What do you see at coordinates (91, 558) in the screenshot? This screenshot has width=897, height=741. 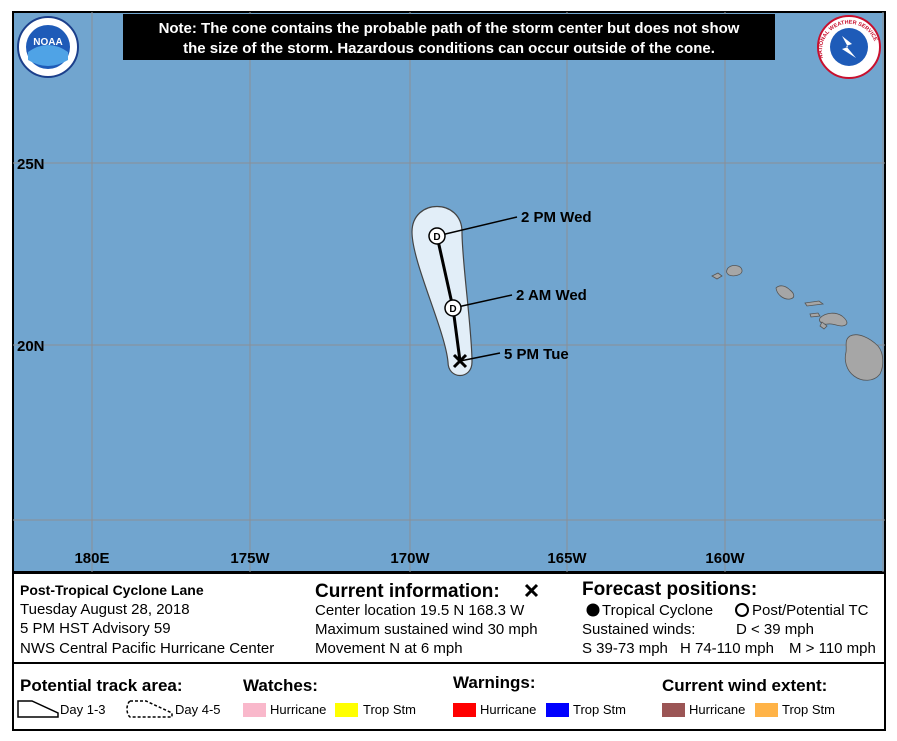 I see `longitude-label: 180E` at bounding box center [91, 558].